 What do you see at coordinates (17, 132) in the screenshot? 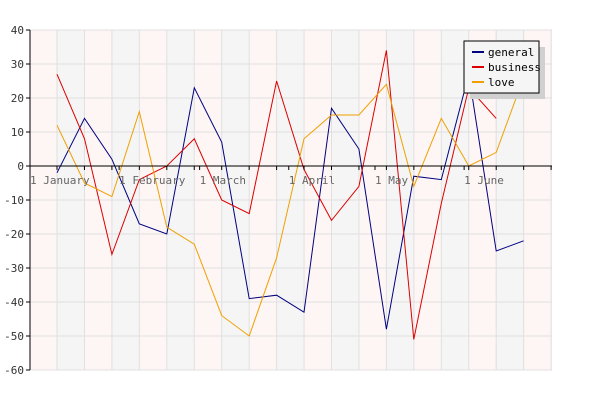
I see `y-tick-label: 10` at bounding box center [17, 132].